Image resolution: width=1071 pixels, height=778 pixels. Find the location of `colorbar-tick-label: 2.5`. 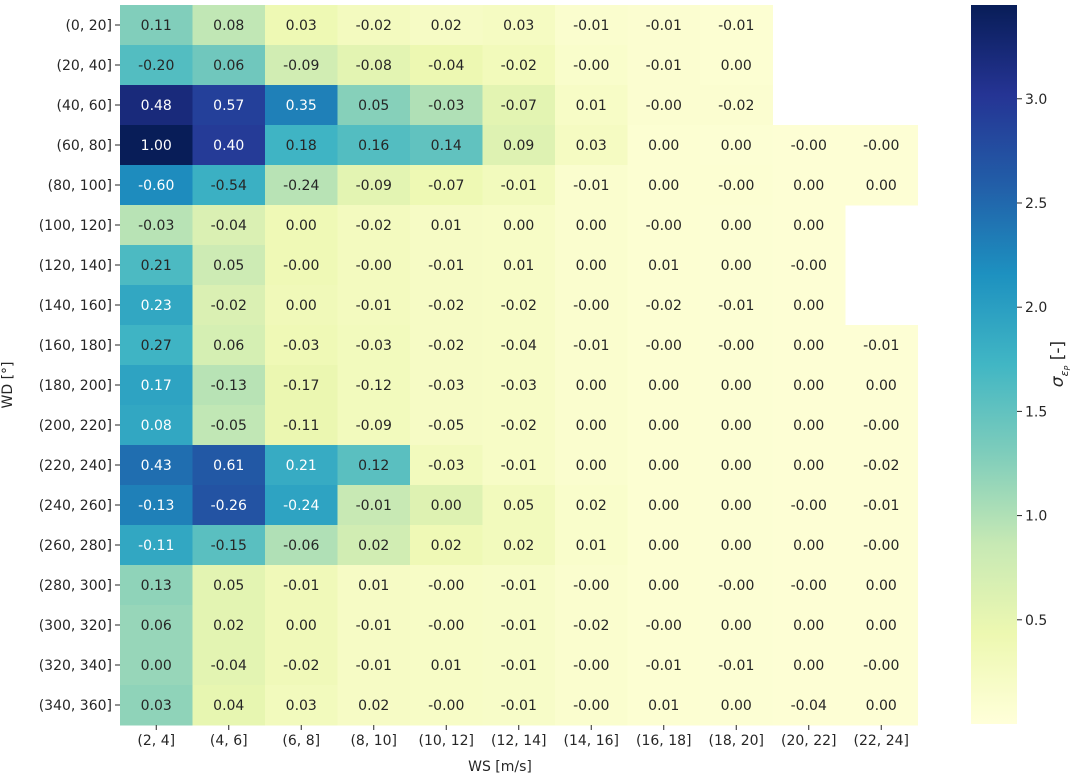

colorbar-tick-label: 2.5 is located at coordinates (1036, 204).